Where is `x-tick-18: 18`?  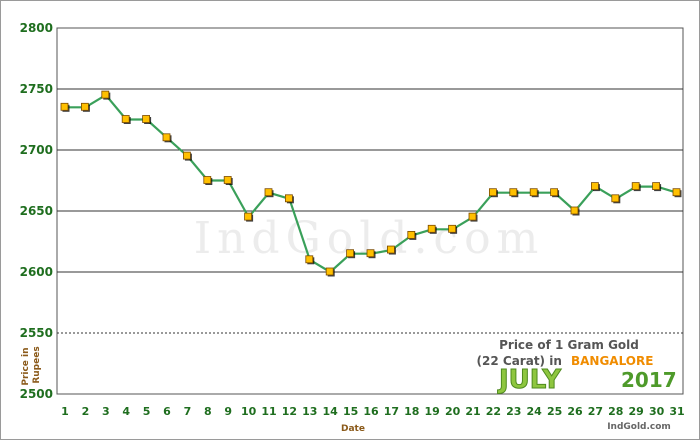
x-tick-18: 18 is located at coordinates (411, 411).